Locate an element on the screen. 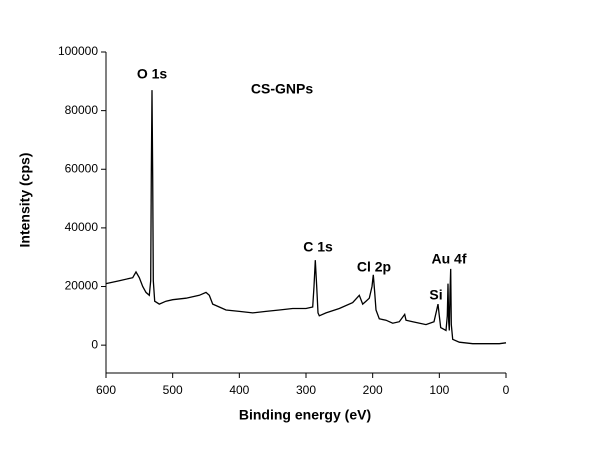  x-tick-label: 200 is located at coordinates (373, 390).